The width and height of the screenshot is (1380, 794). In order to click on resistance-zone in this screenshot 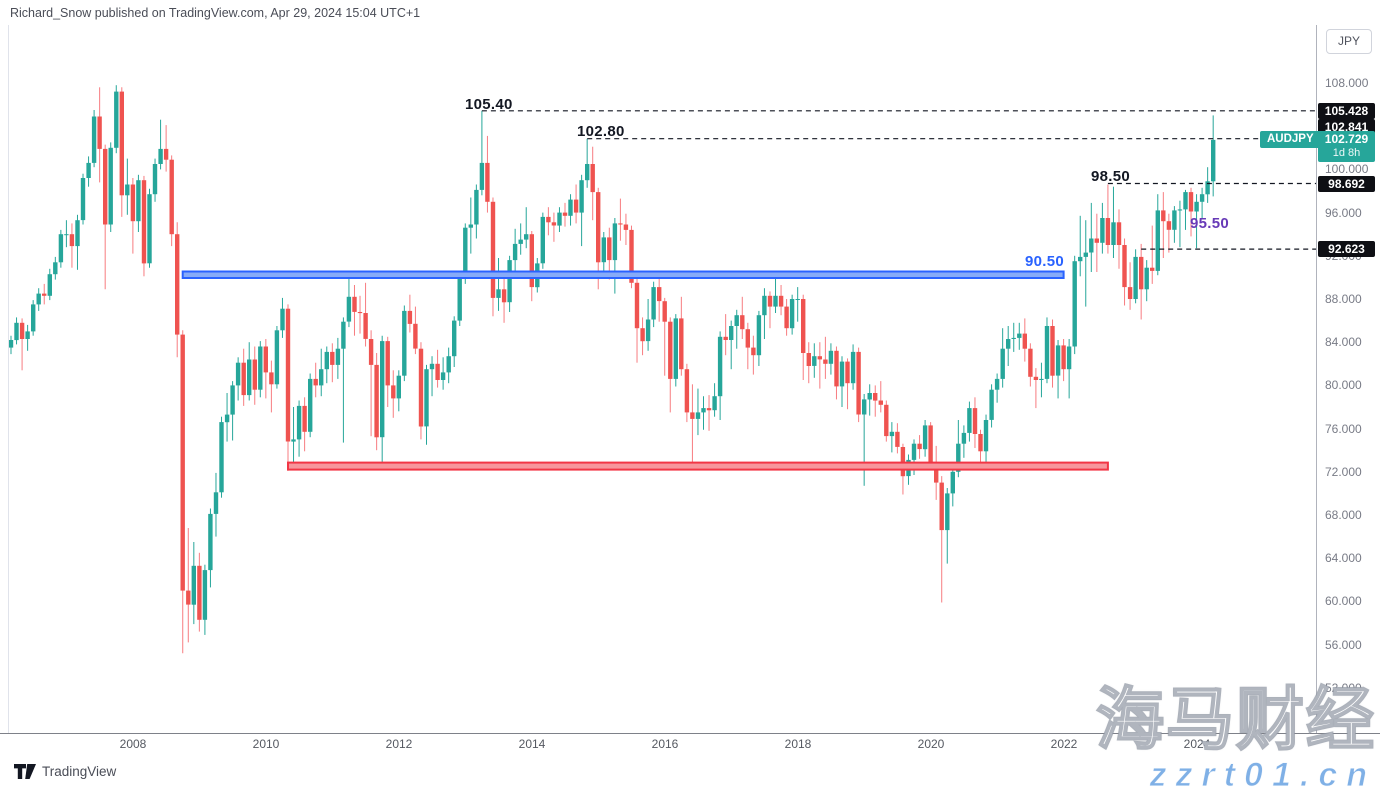, I will do `click(623, 274)`.